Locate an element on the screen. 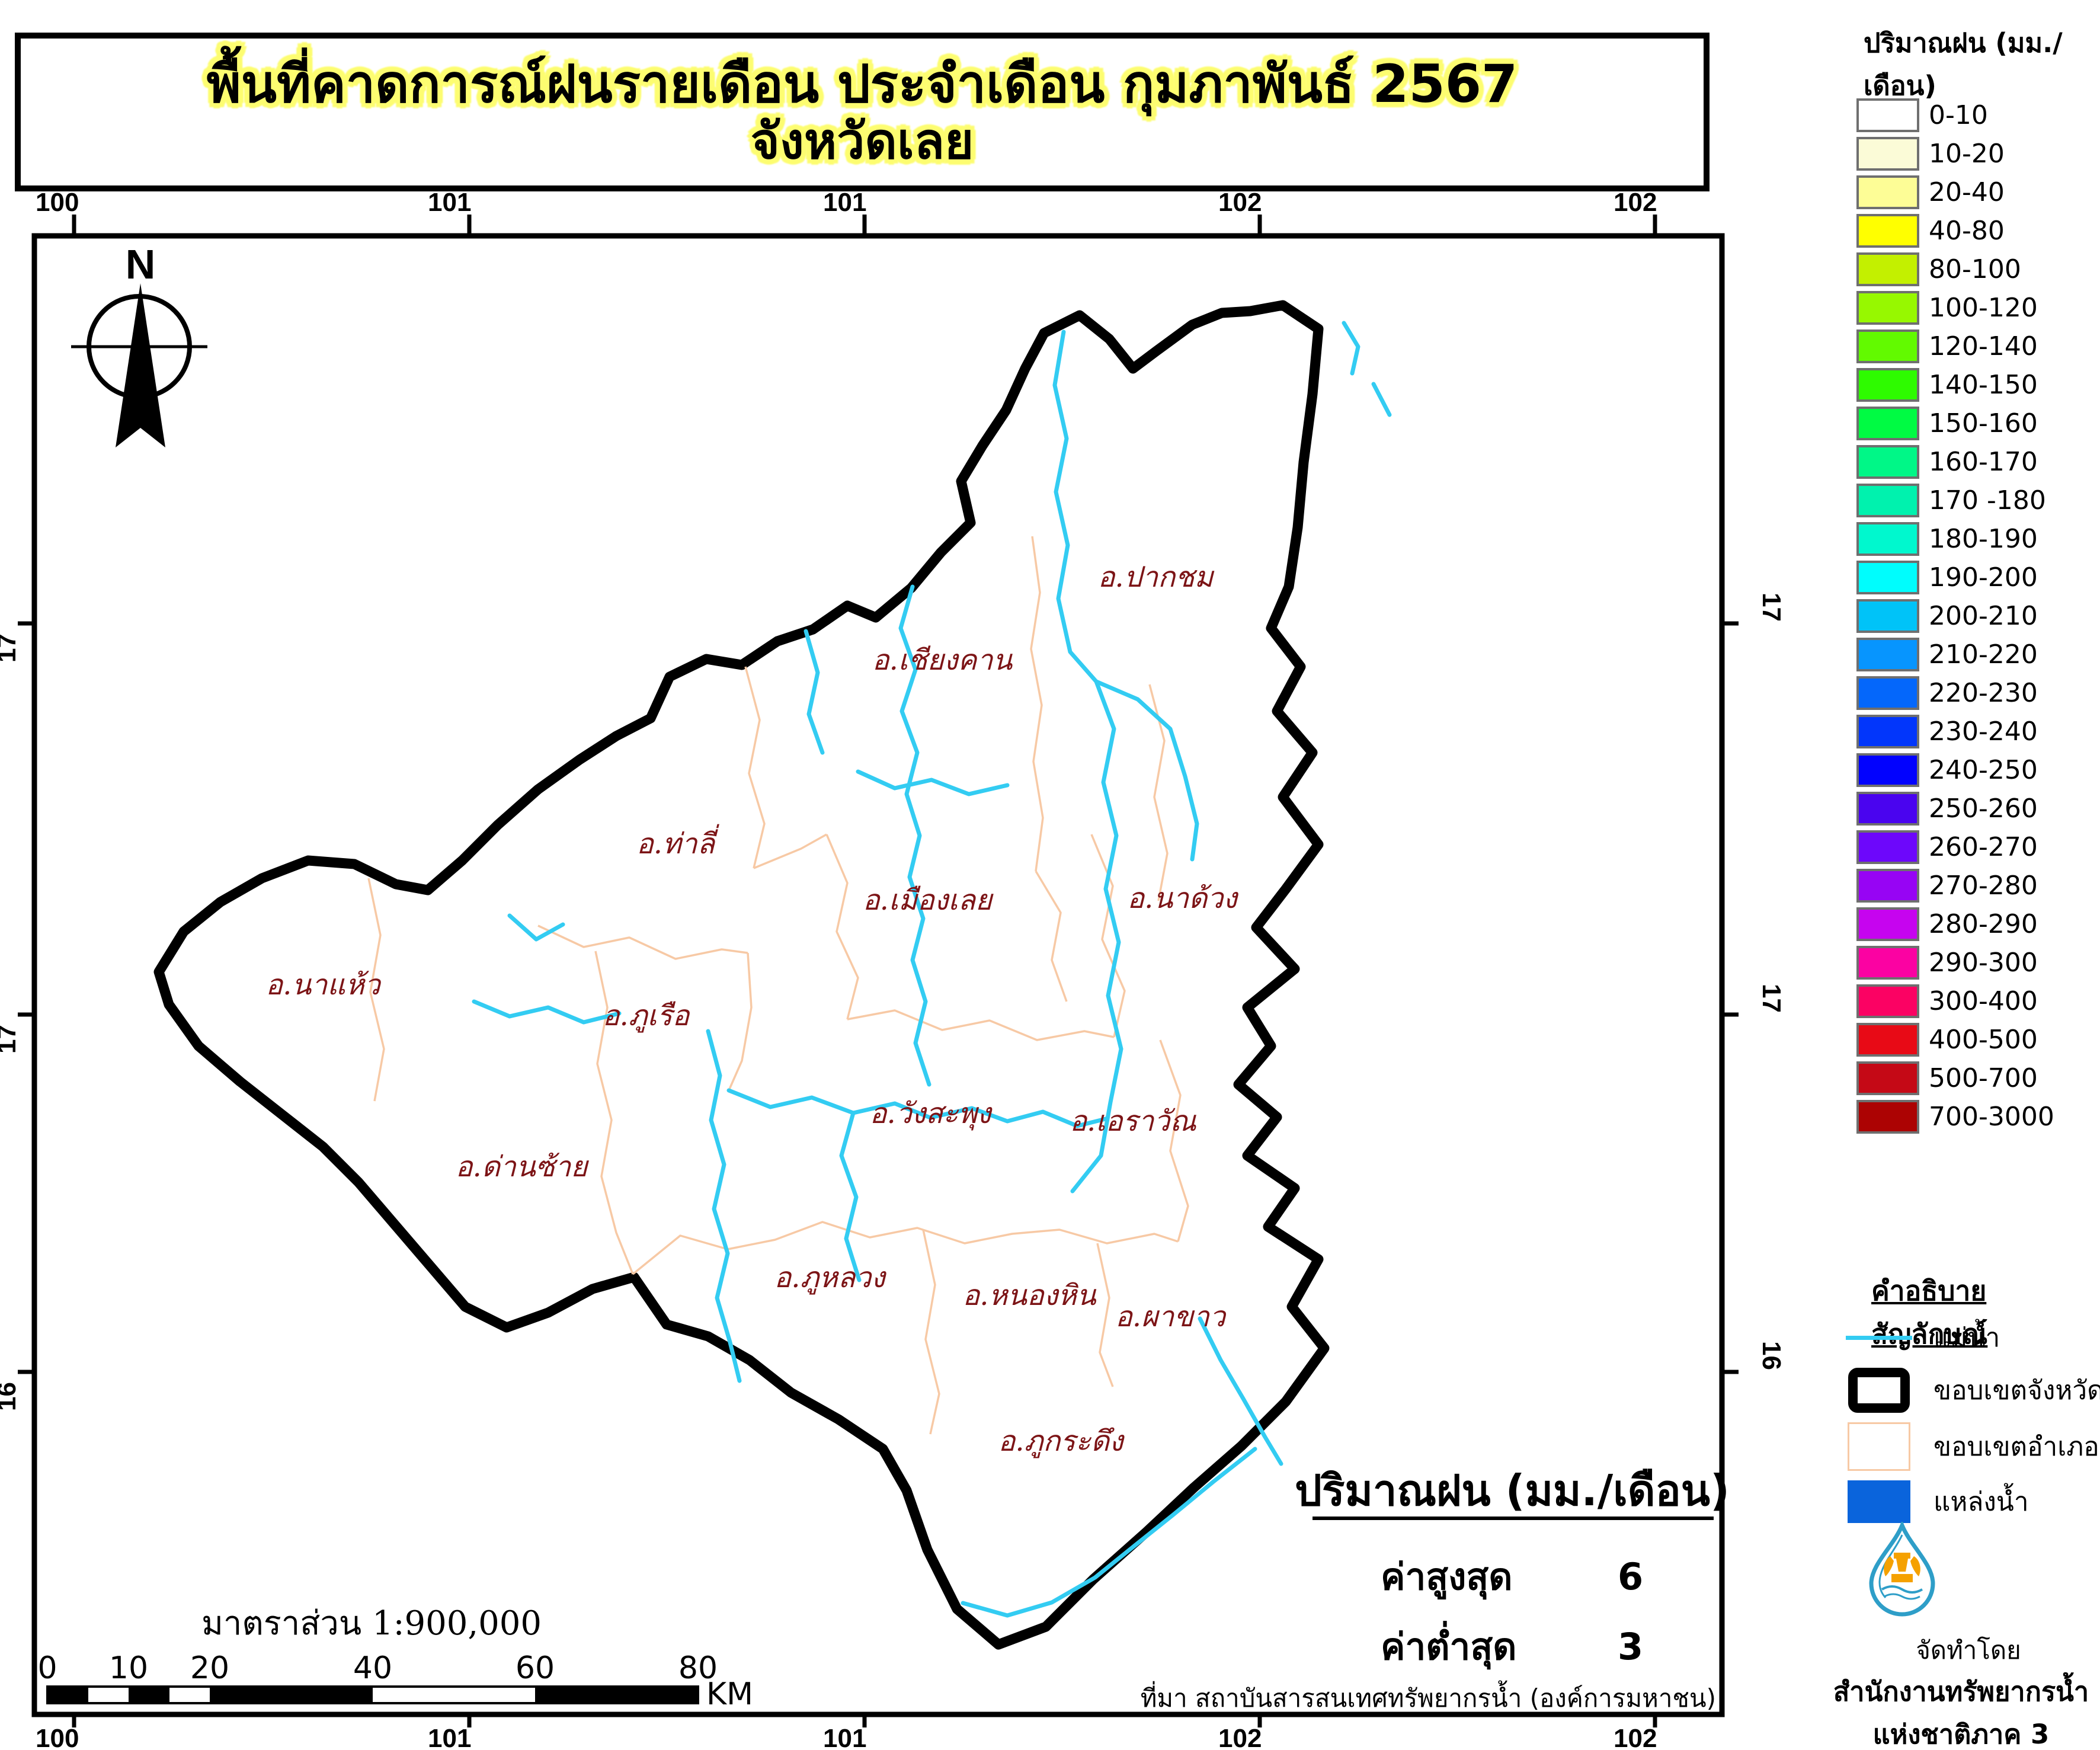  scale-tick-label: 60 is located at coordinates (535, 1668).